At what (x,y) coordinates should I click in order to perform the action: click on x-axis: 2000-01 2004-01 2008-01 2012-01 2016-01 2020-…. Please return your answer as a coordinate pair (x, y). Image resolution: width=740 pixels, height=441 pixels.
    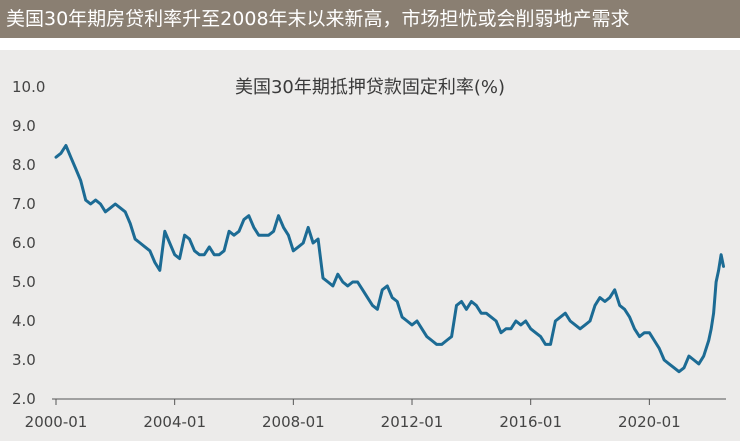
    Looking at the image, I should click on (353, 415).